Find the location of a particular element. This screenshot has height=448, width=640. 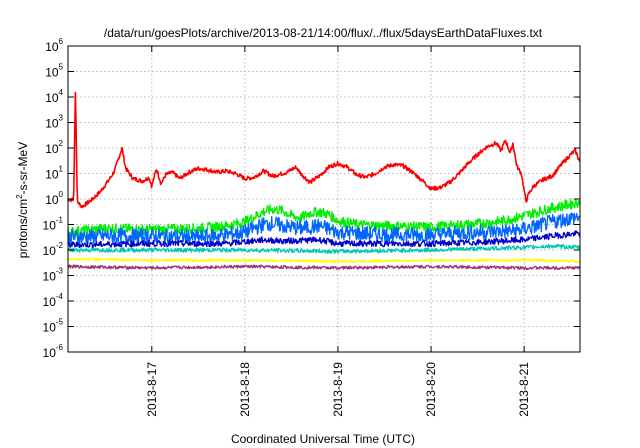

y-tick-label: 10⁴ is located at coordinates (54, 96).